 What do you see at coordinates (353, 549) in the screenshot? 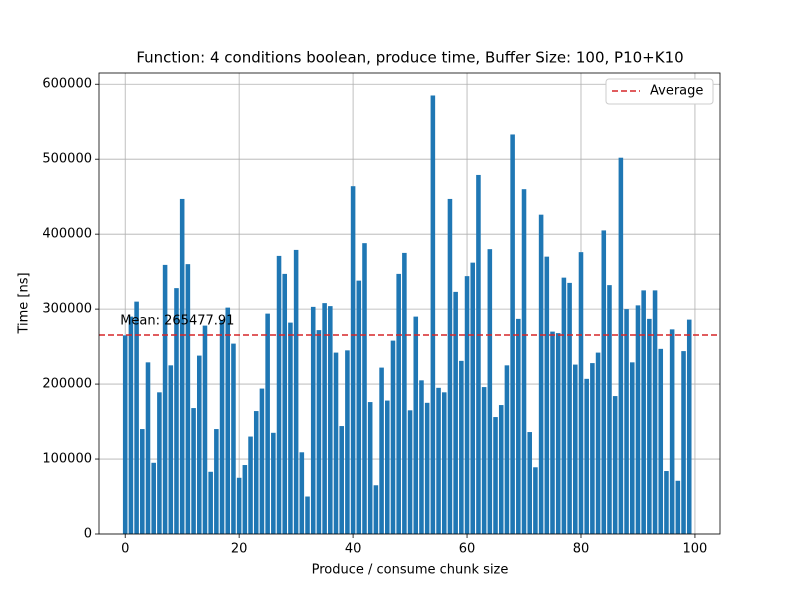
I see `x-tick-label: 40` at bounding box center [353, 549].